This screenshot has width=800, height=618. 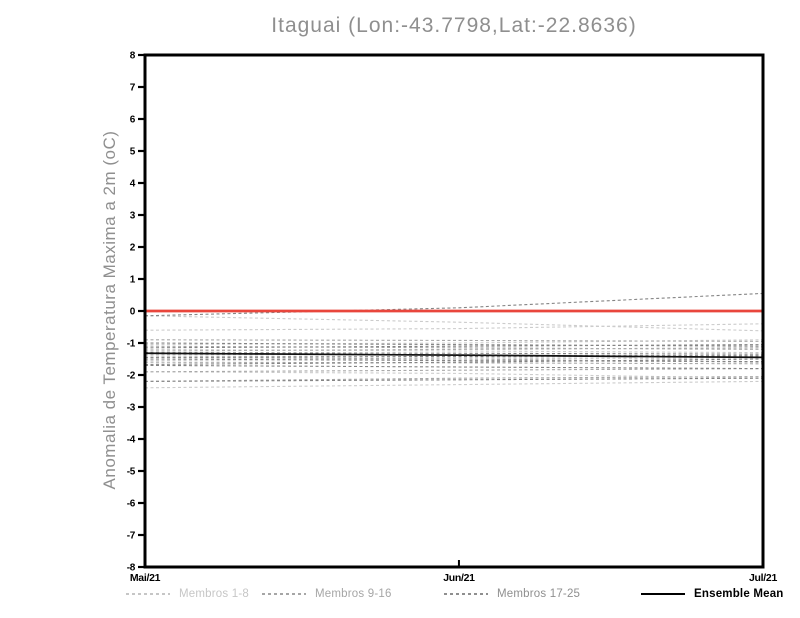 What do you see at coordinates (133, 120) in the screenshot?
I see `y-tick-label: 6` at bounding box center [133, 120].